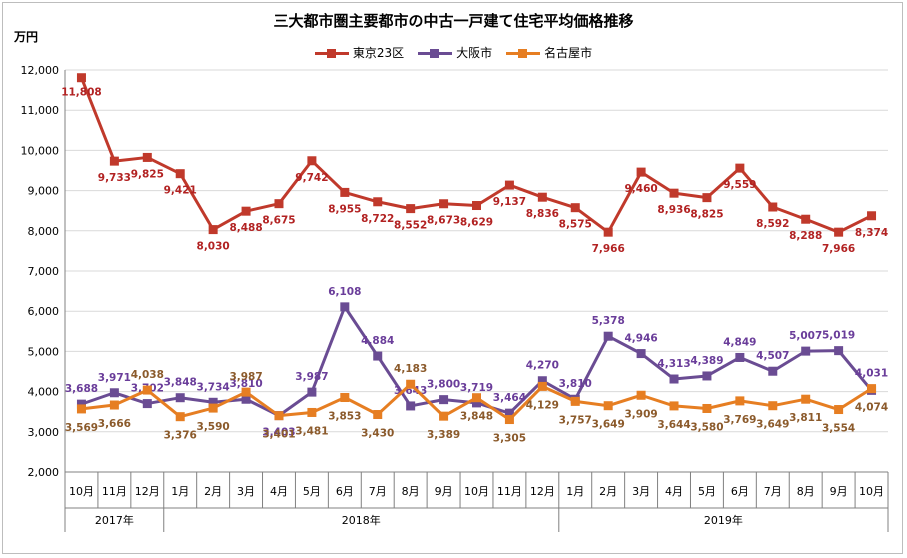 This screenshot has width=907, height=558. What do you see at coordinates (640, 189) in the screenshot?
I see `data-label: 9,460` at bounding box center [640, 189].